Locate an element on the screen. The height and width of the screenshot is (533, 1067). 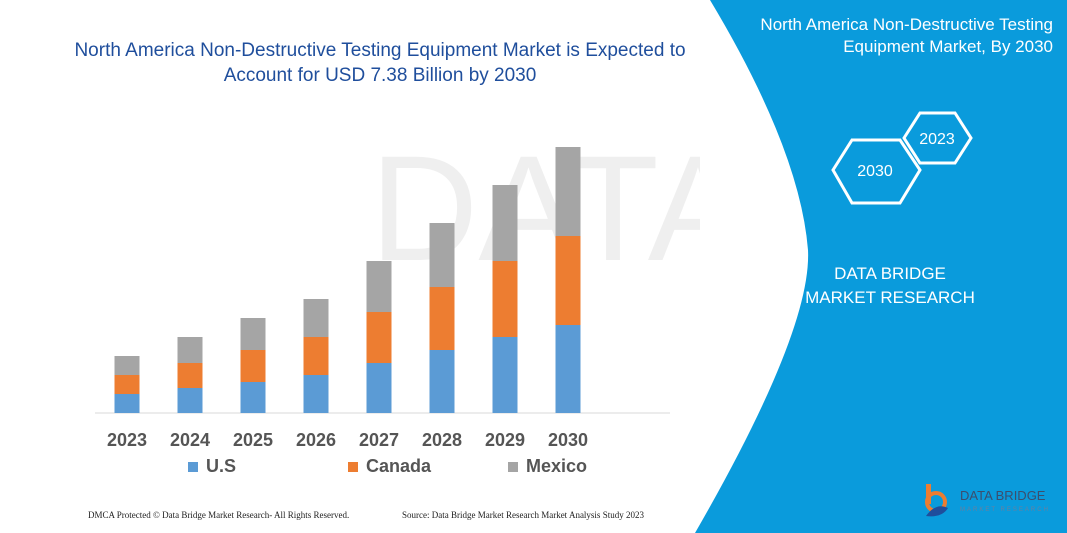
bar-canada-2030 is located at coordinates (568, 280).